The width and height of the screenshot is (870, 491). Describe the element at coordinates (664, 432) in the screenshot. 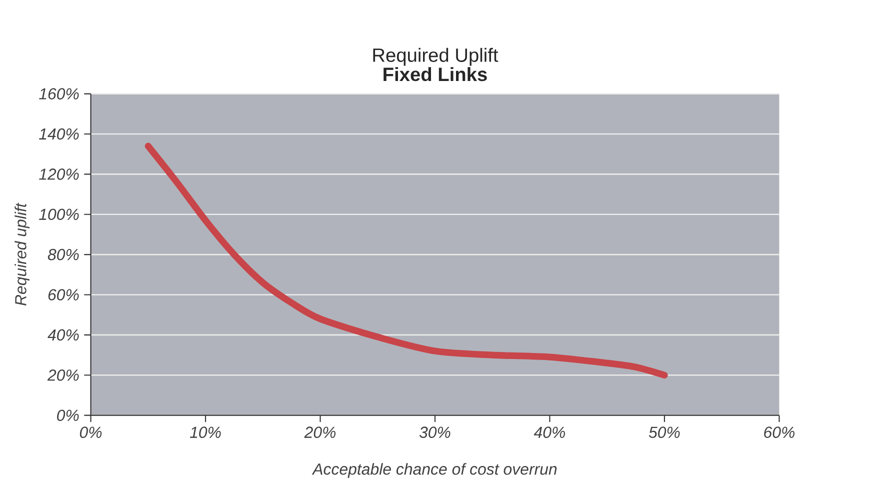

I see `x-tick-label: 50%` at that location.